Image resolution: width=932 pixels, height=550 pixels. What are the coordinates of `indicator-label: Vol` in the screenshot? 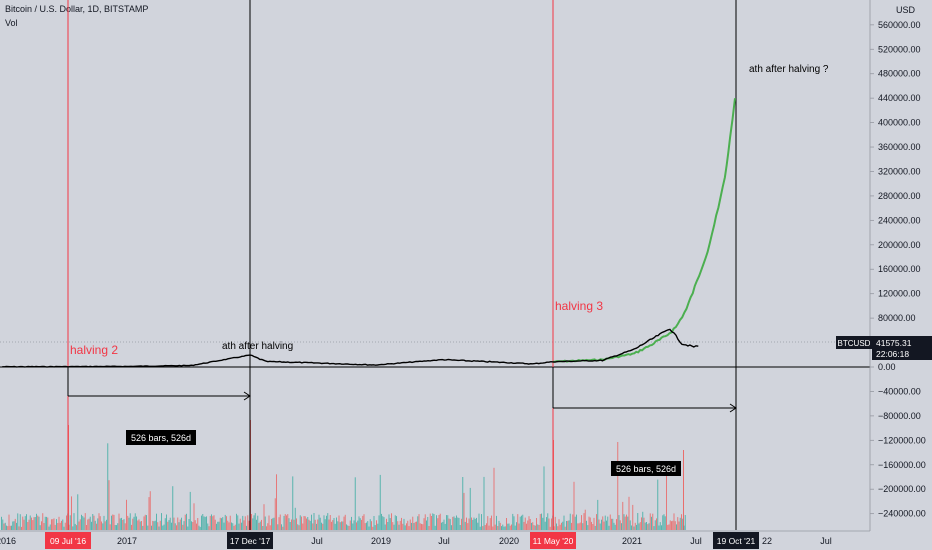 It's located at (11, 23).